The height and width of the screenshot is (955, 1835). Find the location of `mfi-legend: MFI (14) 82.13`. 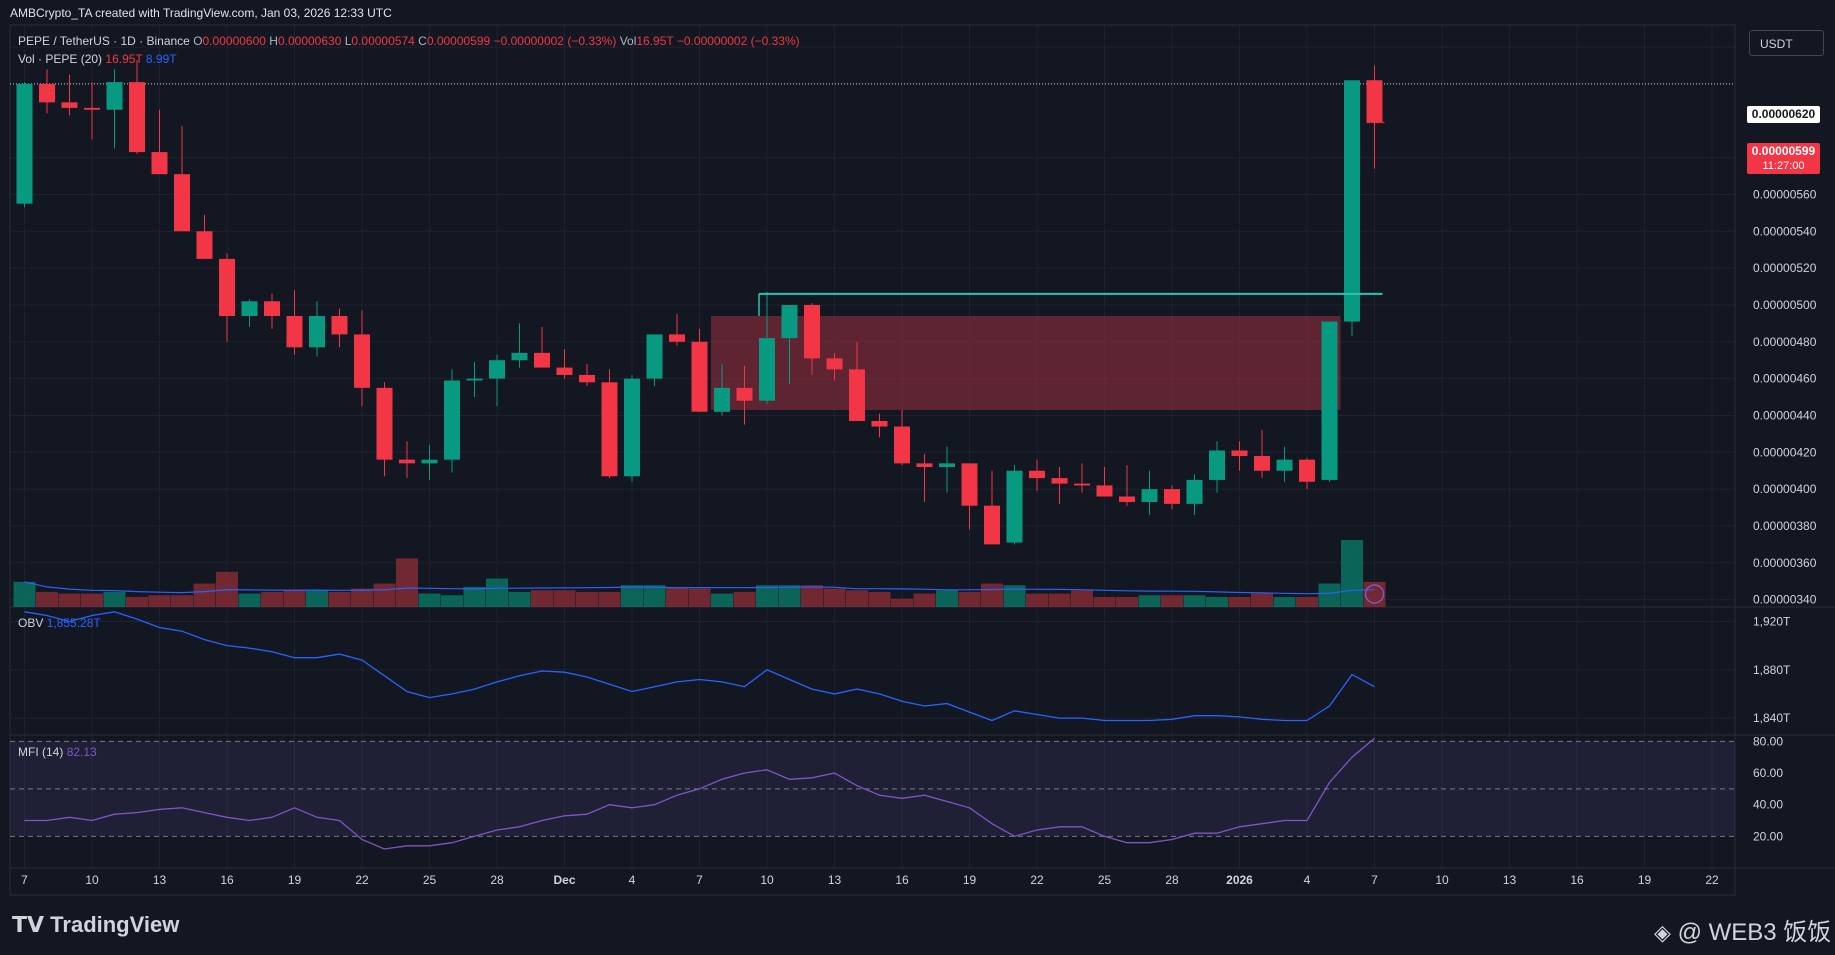

mfi-legend: MFI (14) 82.13 is located at coordinates (57, 752).